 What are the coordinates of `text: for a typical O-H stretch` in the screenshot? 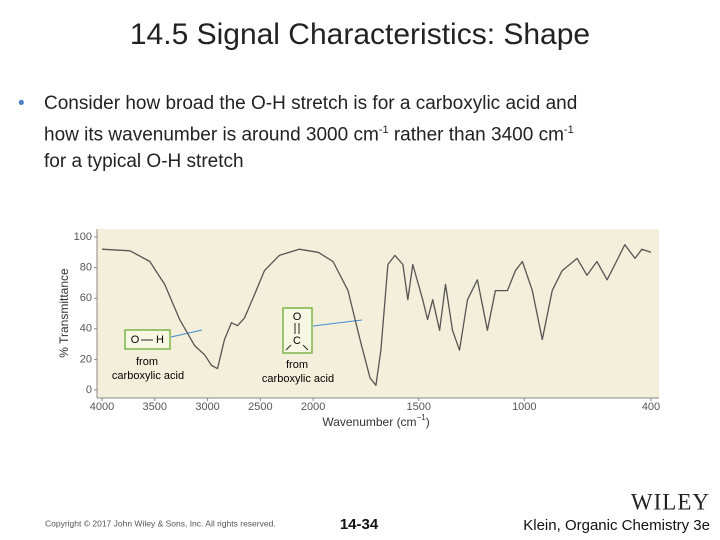 It's located at (144, 162).